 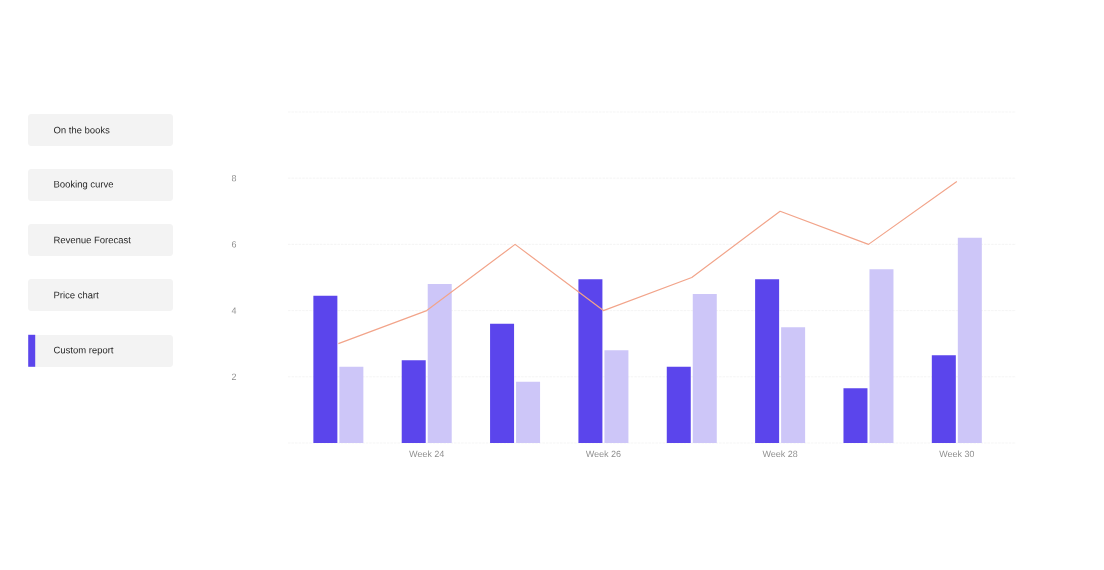 I want to click on text: Price chart, so click(x=76, y=295).